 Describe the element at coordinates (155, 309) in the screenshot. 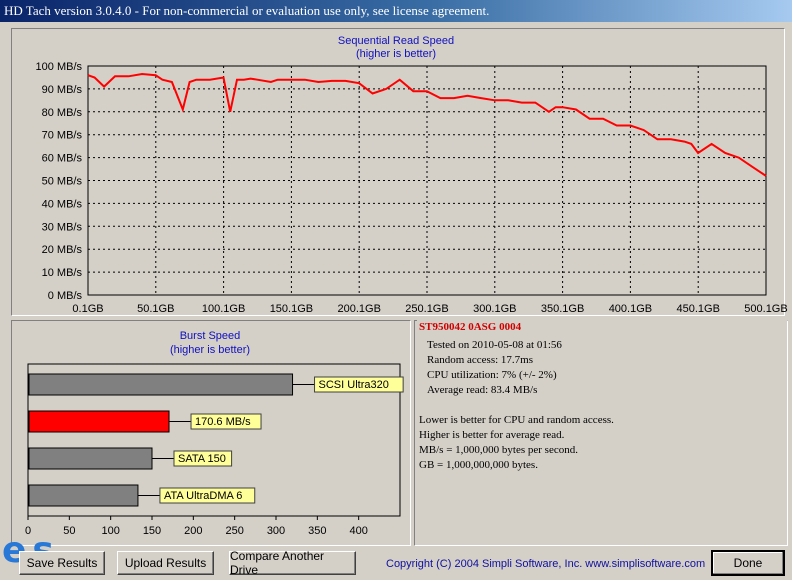

I see `x-tick-label: 50.1GB` at that location.